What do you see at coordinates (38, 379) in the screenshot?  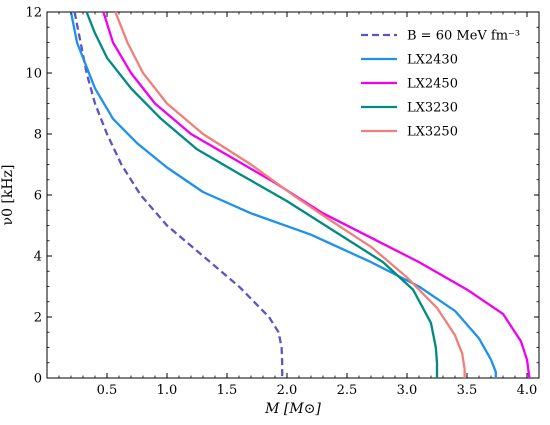 I see `y-tick-label: 0` at bounding box center [38, 379].